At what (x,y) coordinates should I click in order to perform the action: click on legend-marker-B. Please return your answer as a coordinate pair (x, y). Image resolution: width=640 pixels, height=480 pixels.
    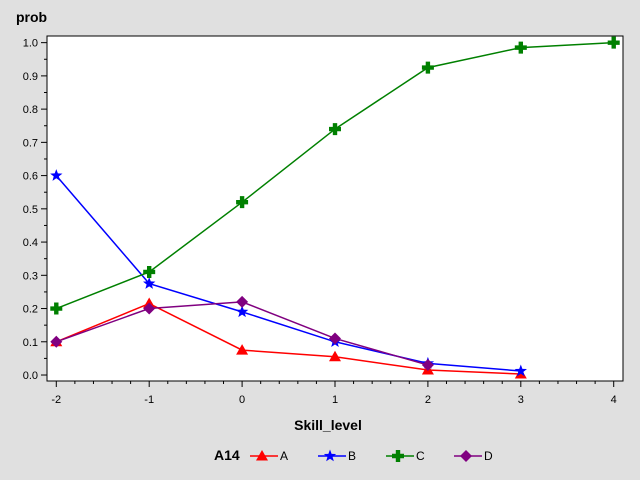
    Looking at the image, I should click on (330, 455).